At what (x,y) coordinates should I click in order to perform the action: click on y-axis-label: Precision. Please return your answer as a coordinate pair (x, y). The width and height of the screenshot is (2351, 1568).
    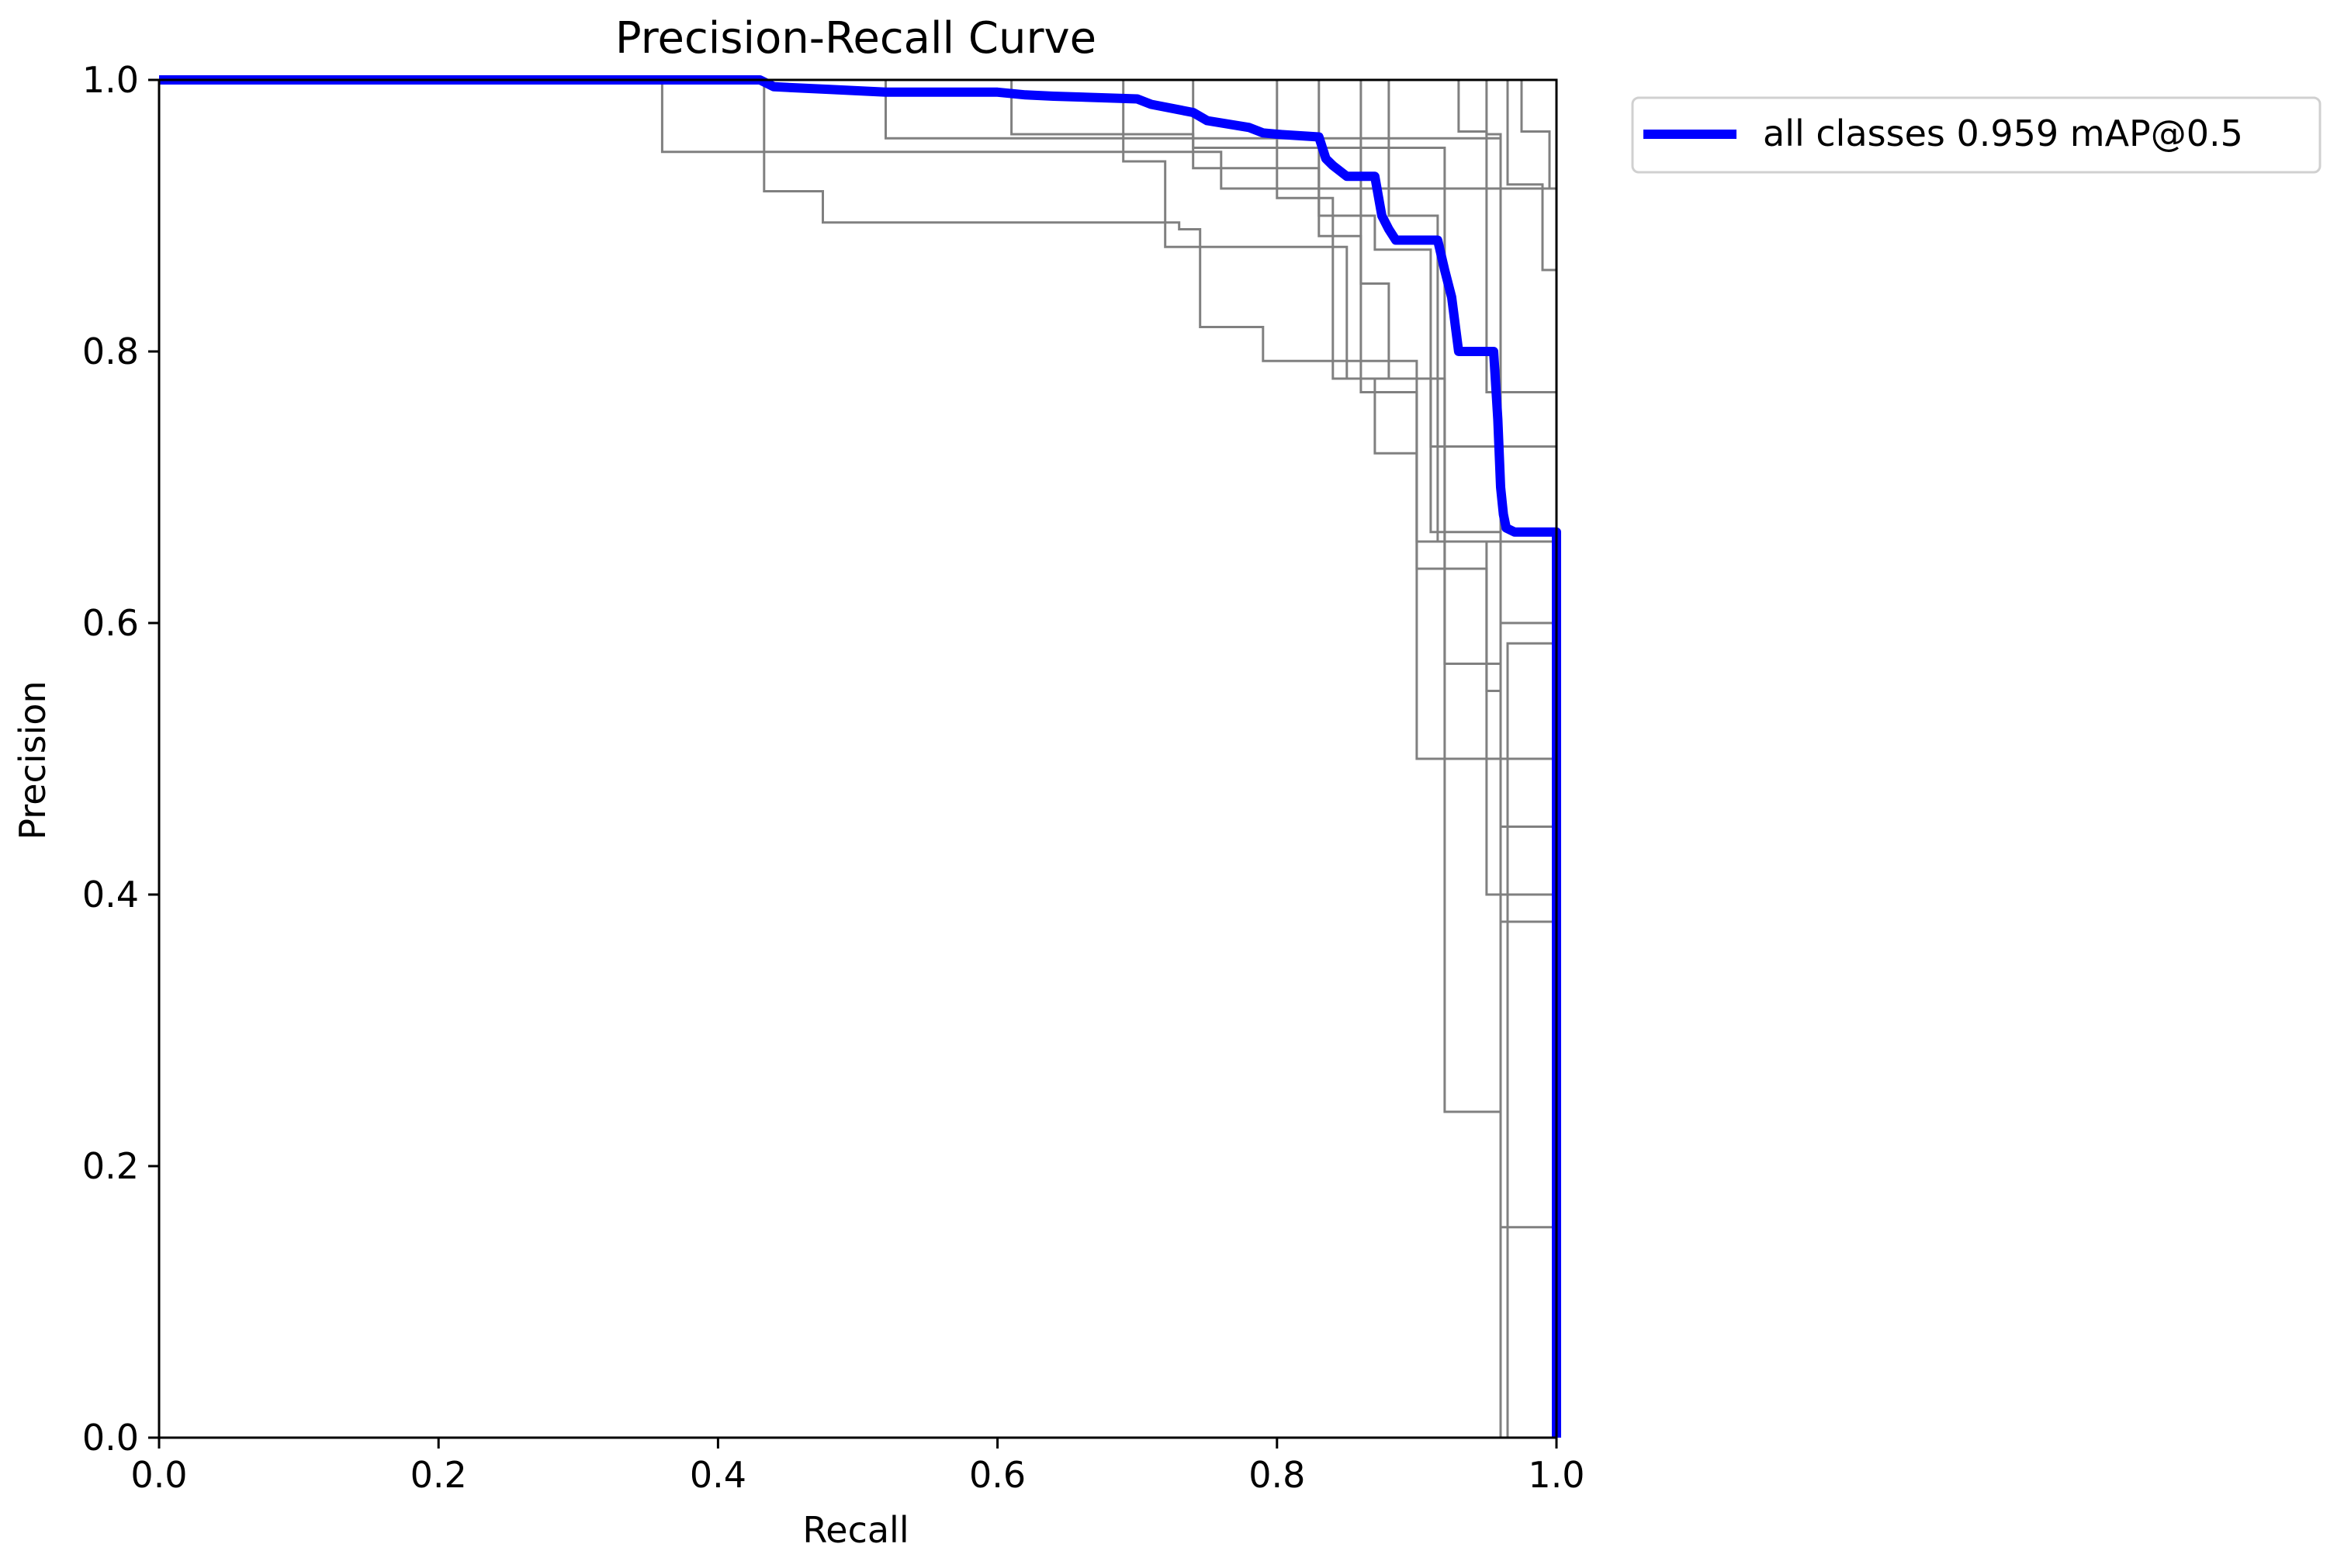
    Looking at the image, I should click on (33, 759).